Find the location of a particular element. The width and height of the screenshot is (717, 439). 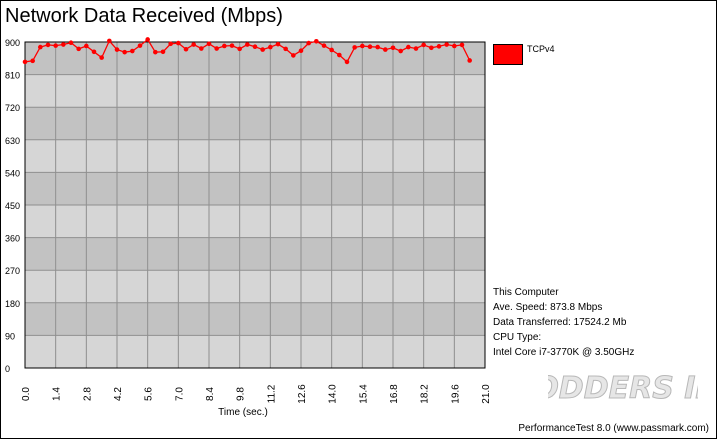

x-tick-label: 1.4 is located at coordinates (57, 394).